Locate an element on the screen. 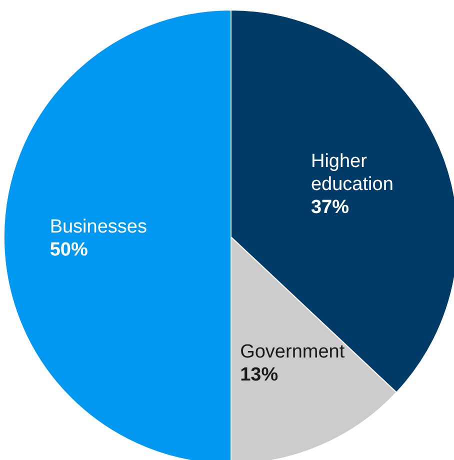 This screenshot has width=454, height=460. slice-label: Higher education is located at coordinates (352, 172).